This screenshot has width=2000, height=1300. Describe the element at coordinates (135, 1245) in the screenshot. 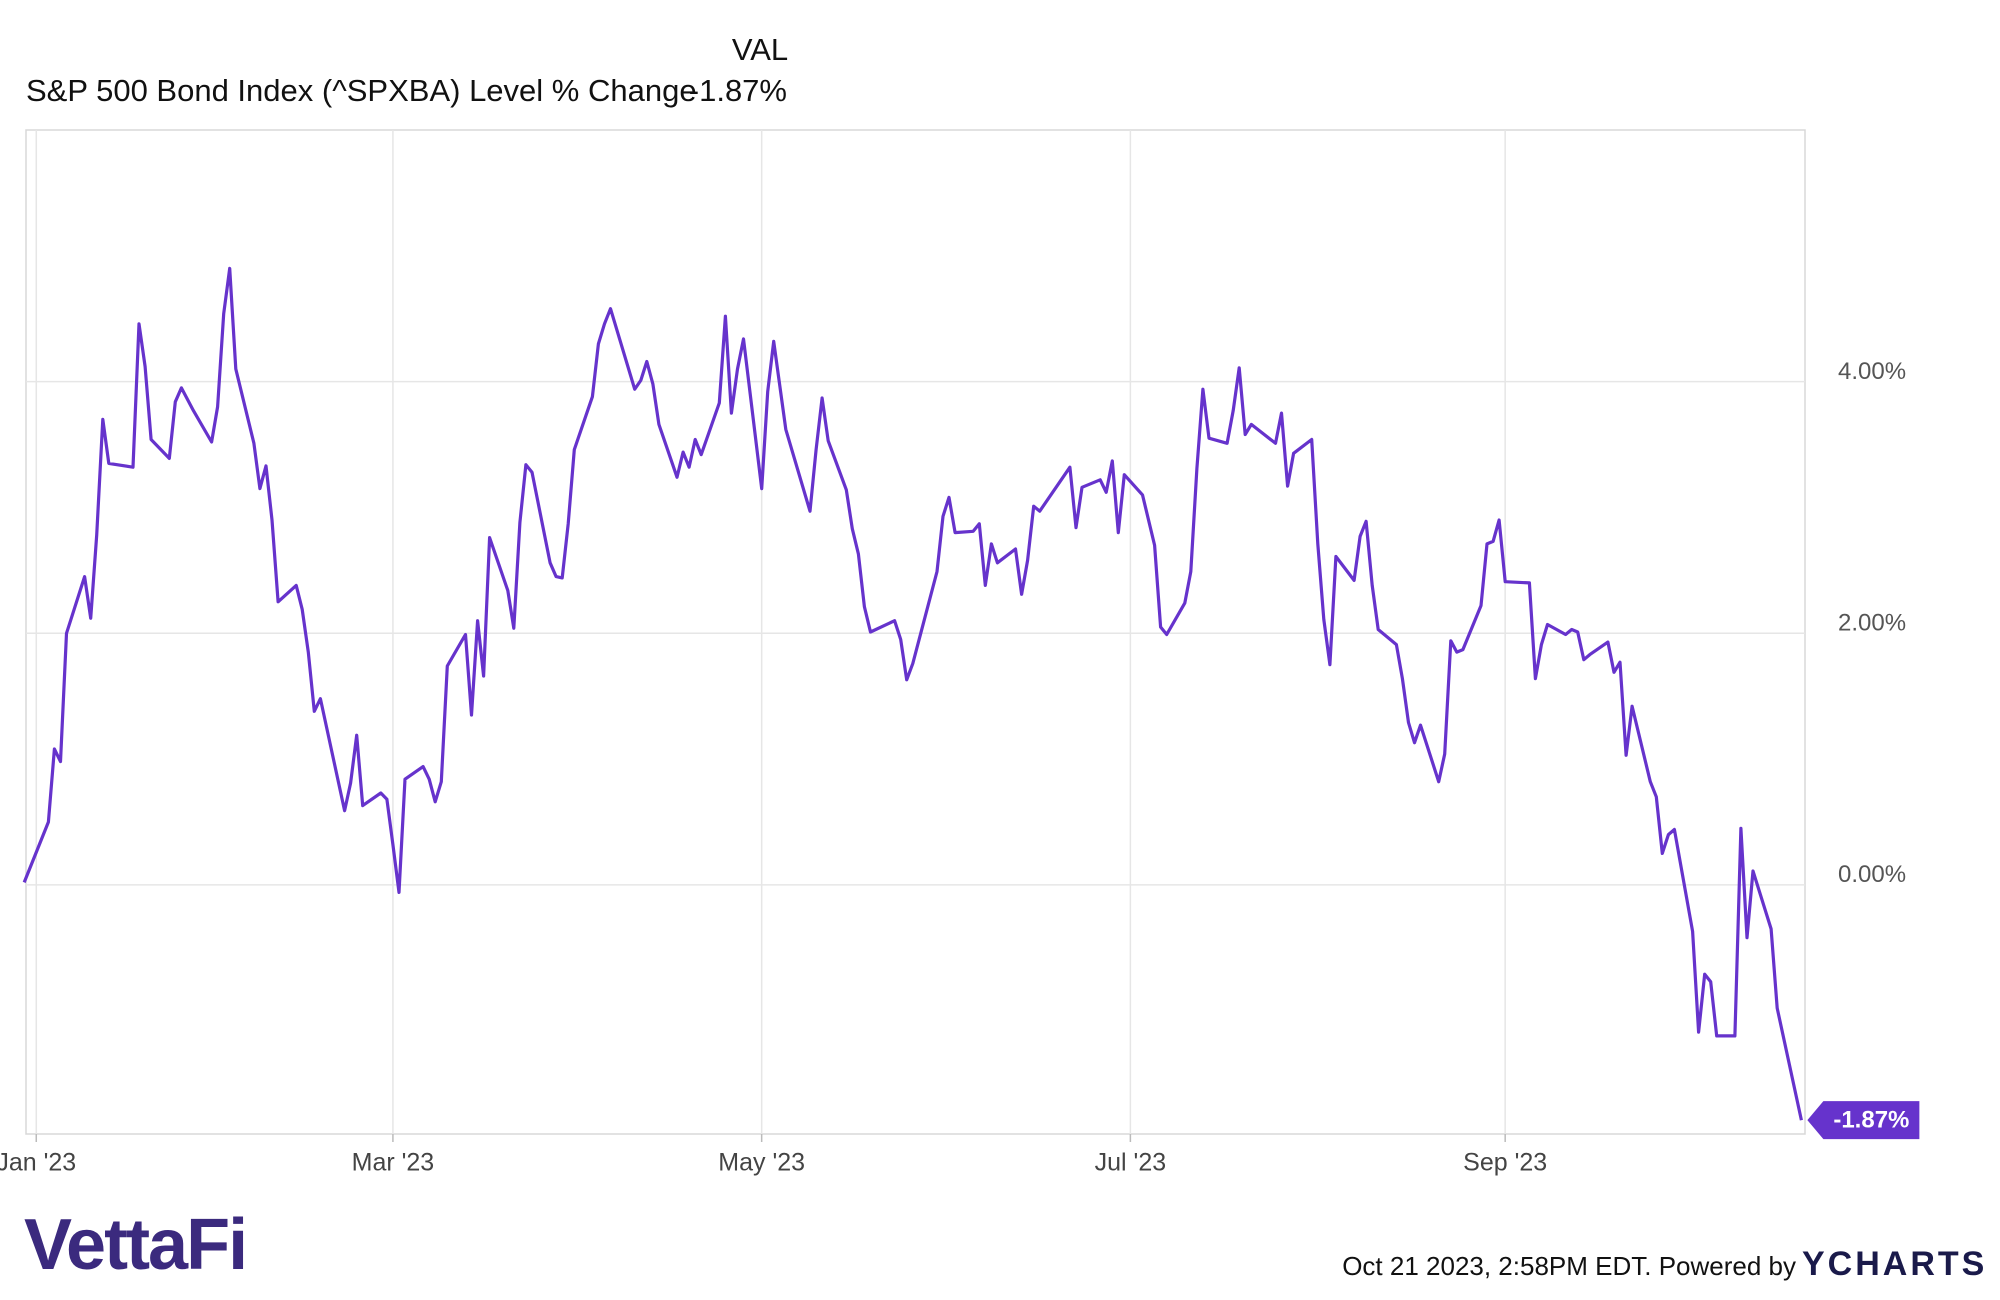

I see `brand-logo: VettaFi` at that location.